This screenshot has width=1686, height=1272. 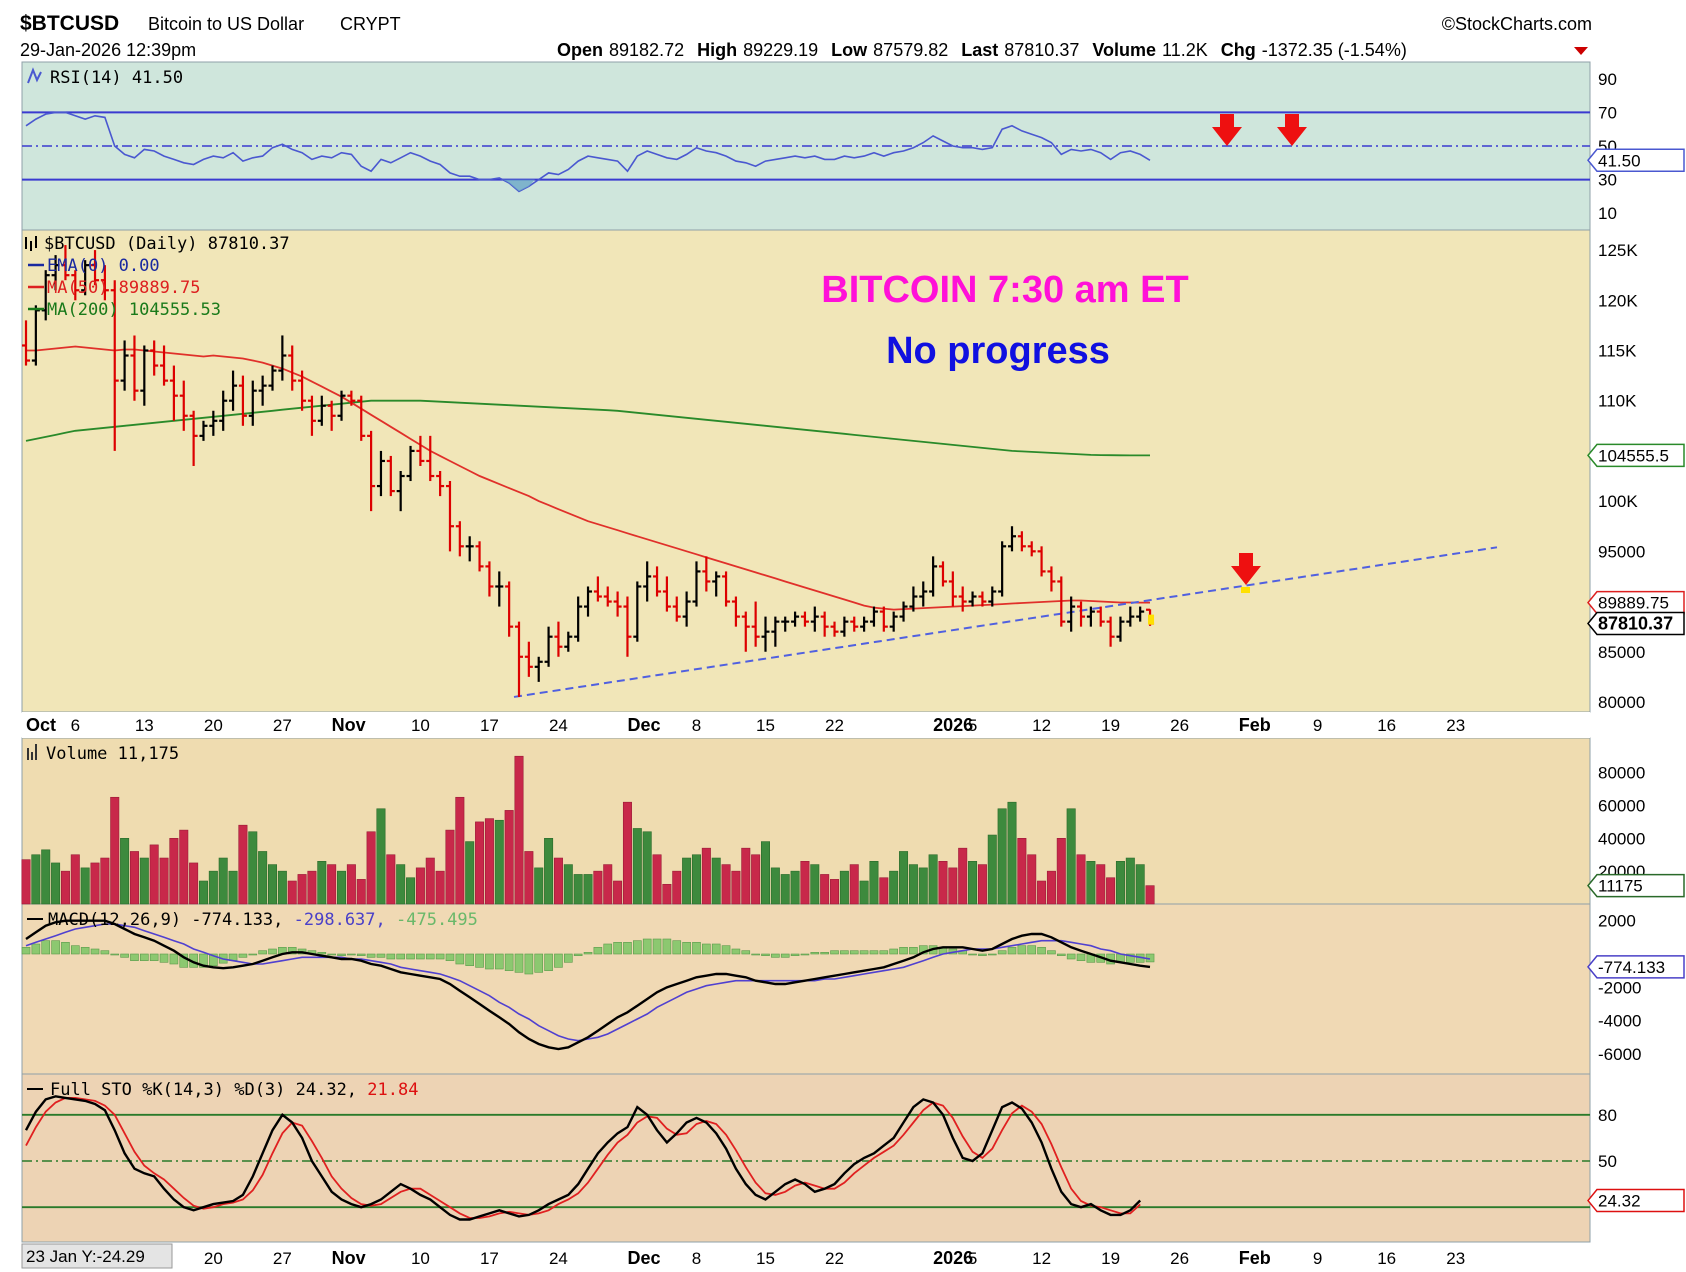 What do you see at coordinates (144, 725) in the screenshot?
I see `date-tick-label: 13` at bounding box center [144, 725].